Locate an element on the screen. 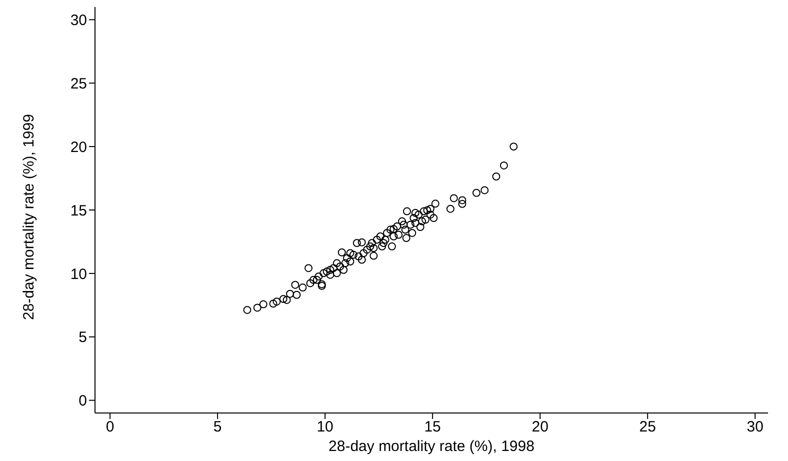 This screenshot has width=788, height=461. x-tick-label: 25 is located at coordinates (647, 427).